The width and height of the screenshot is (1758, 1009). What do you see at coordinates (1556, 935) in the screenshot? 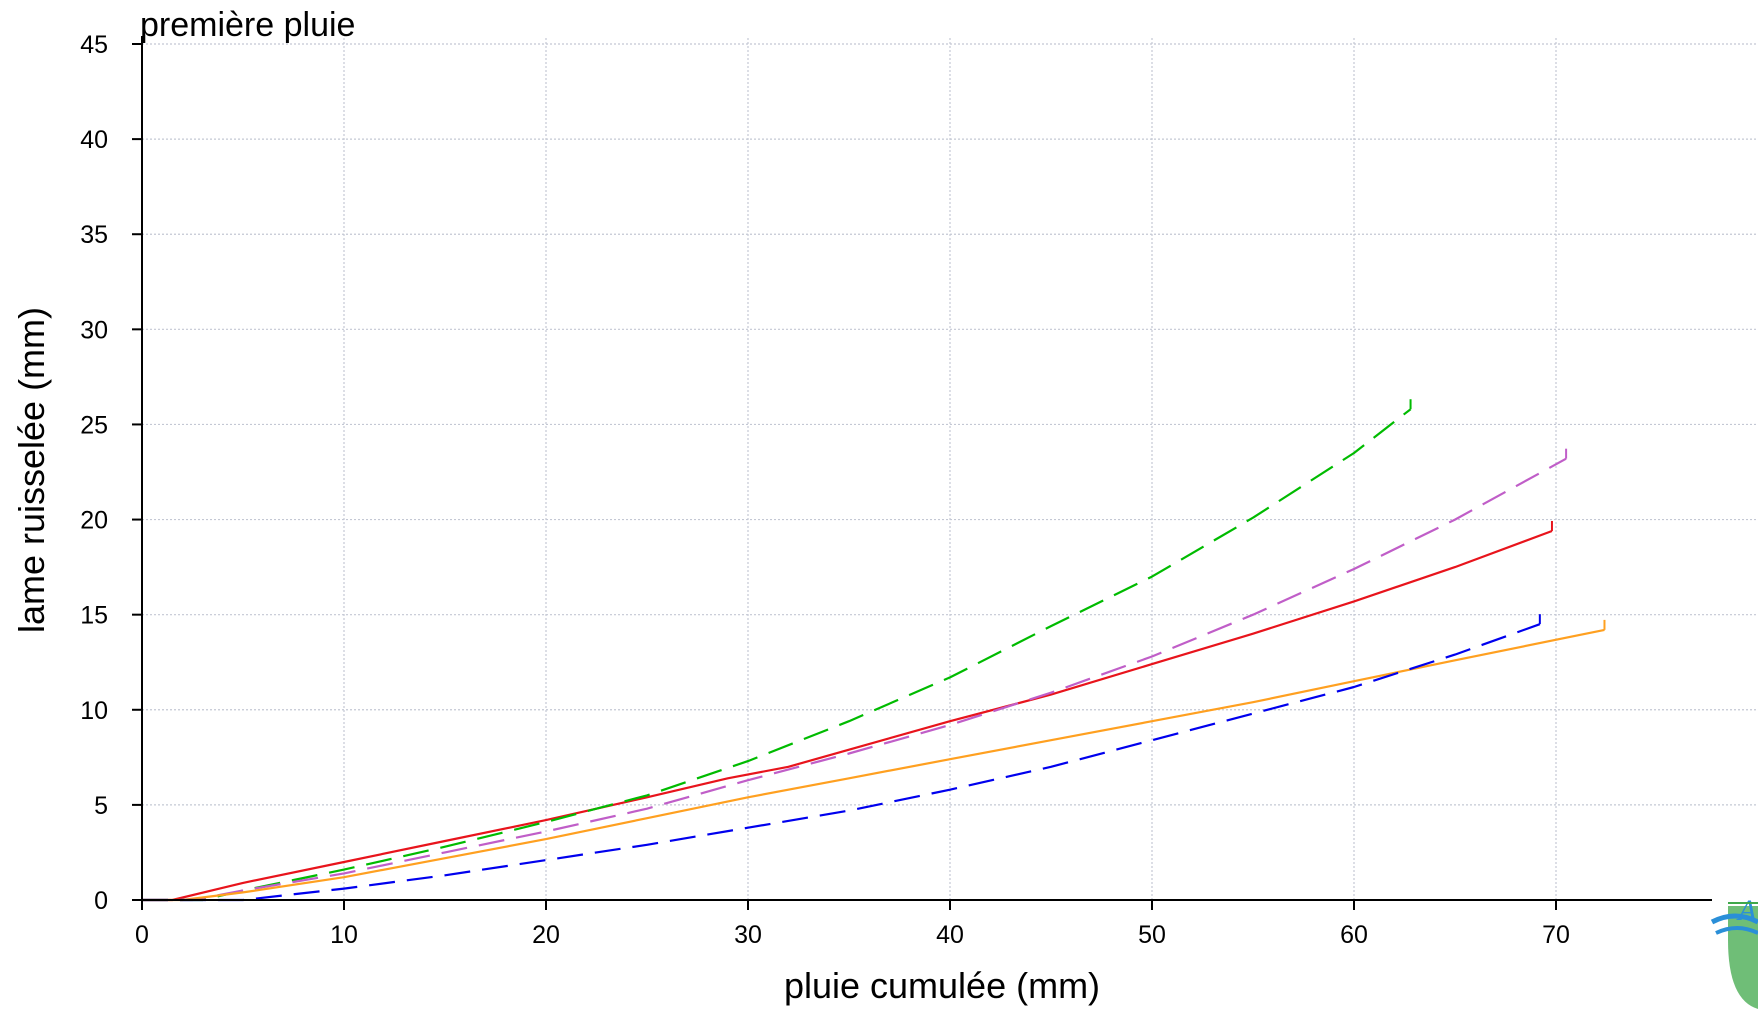
I see `x-tick-label: 70` at bounding box center [1556, 935].